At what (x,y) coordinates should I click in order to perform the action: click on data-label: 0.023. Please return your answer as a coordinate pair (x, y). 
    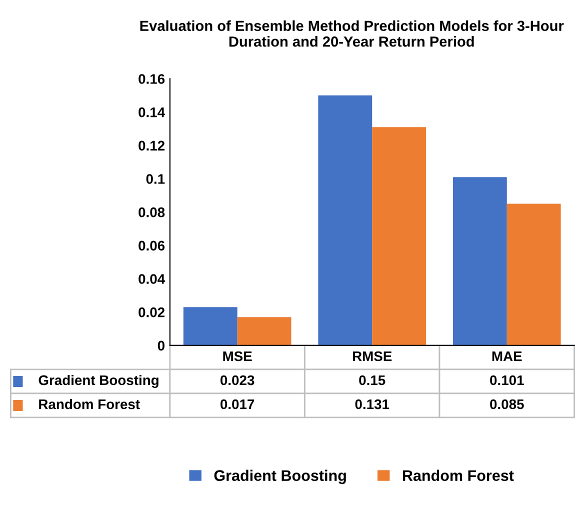
    Looking at the image, I should click on (237, 380).